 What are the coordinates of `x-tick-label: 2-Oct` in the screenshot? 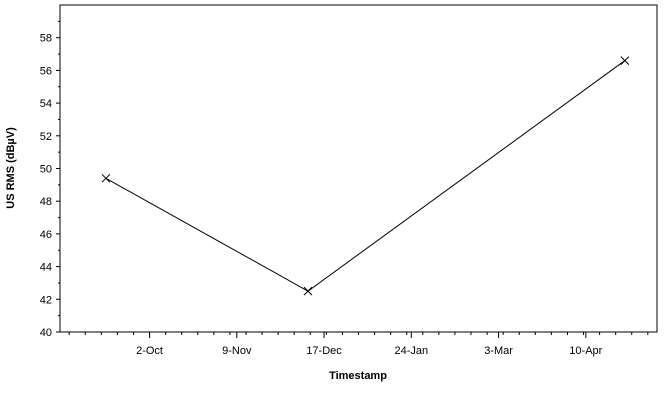 It's located at (149, 351).